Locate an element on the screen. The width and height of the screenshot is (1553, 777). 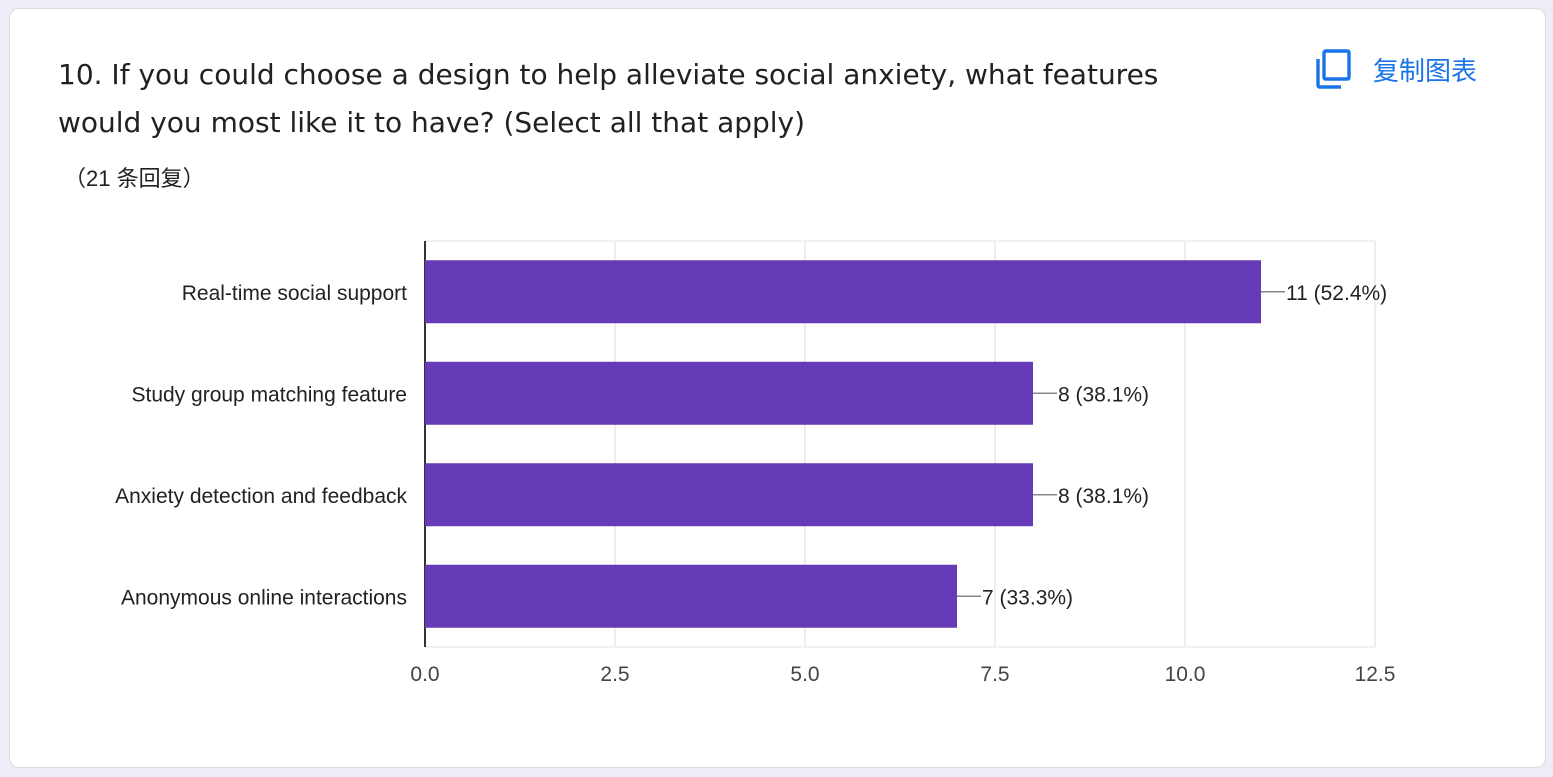
x-tick-label: 10.0 is located at coordinates (1185, 674).